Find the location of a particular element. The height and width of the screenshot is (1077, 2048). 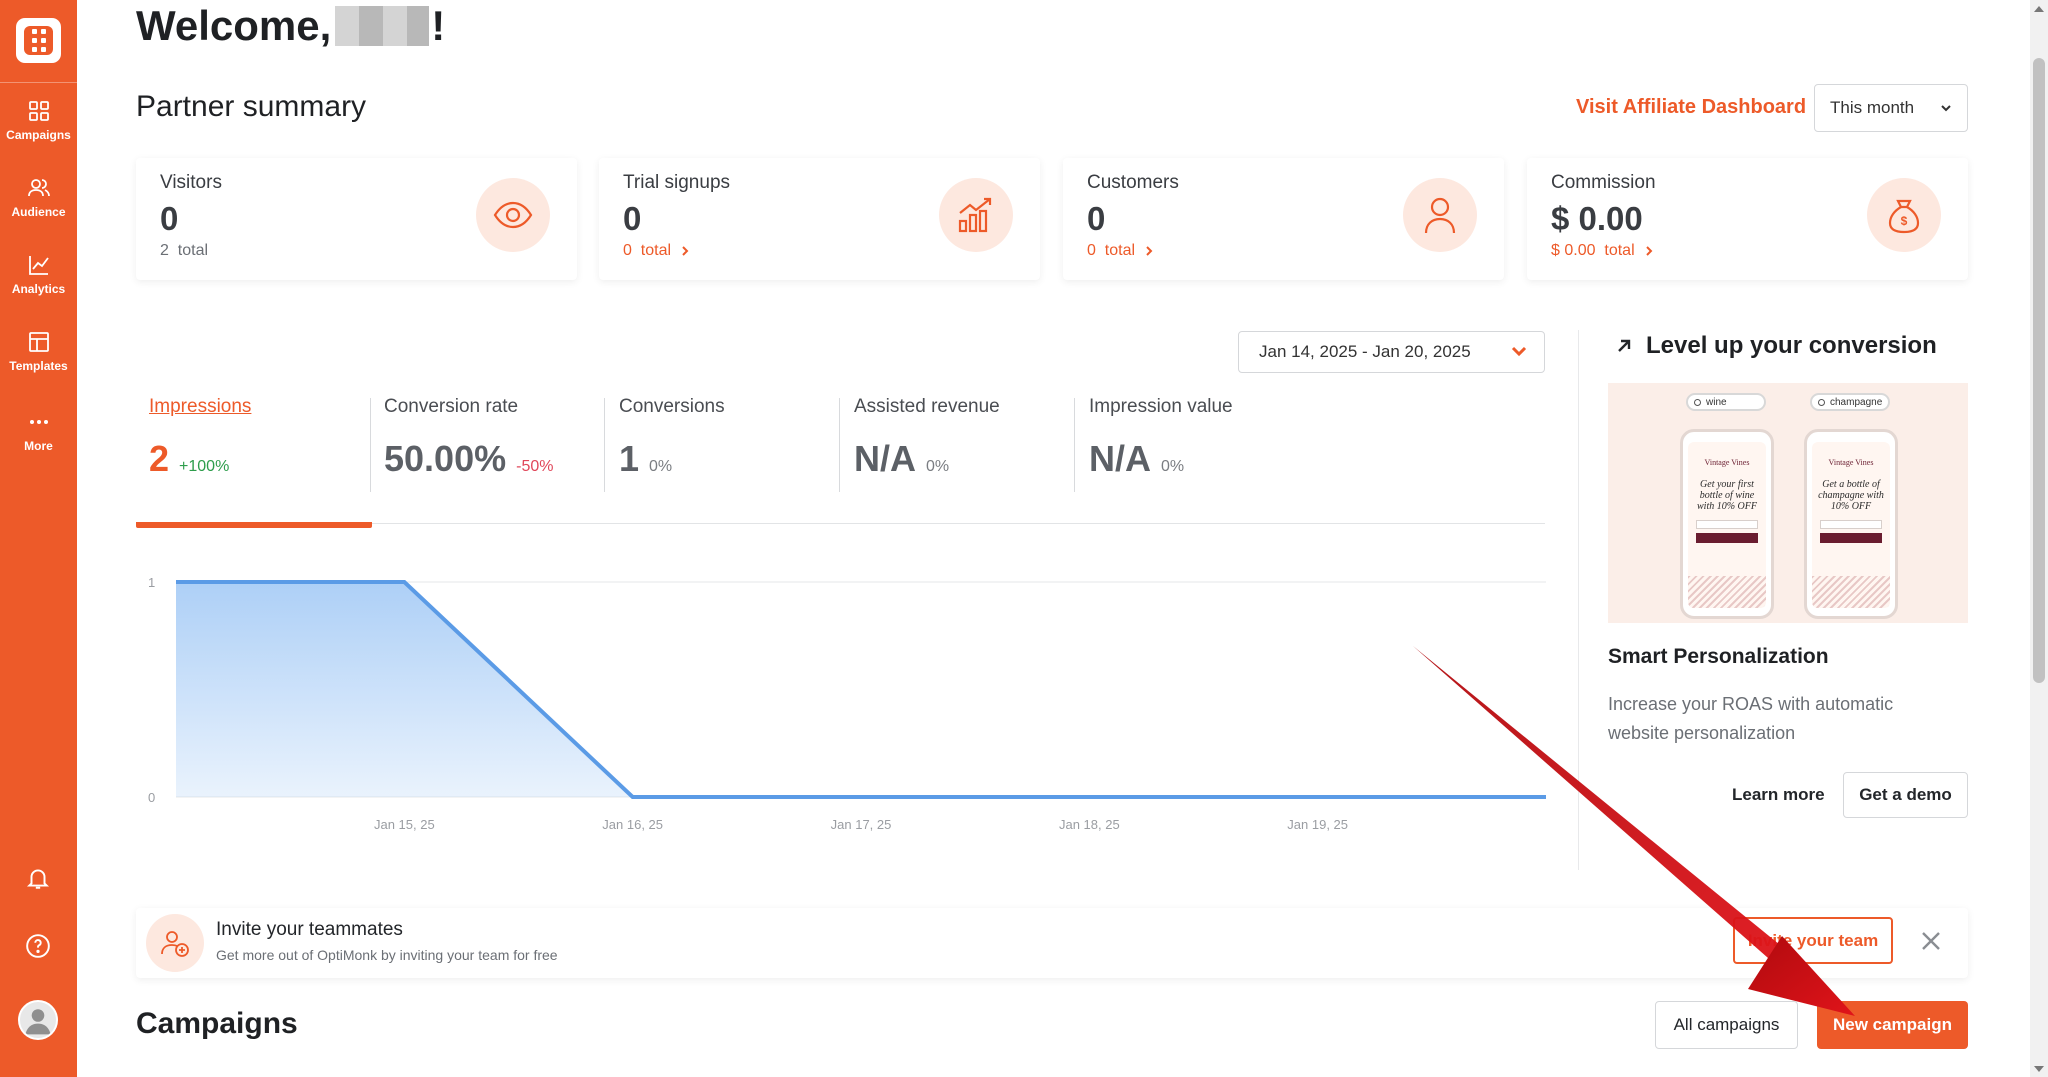

stat-total-value: $ 0.00 is located at coordinates (1573, 250).